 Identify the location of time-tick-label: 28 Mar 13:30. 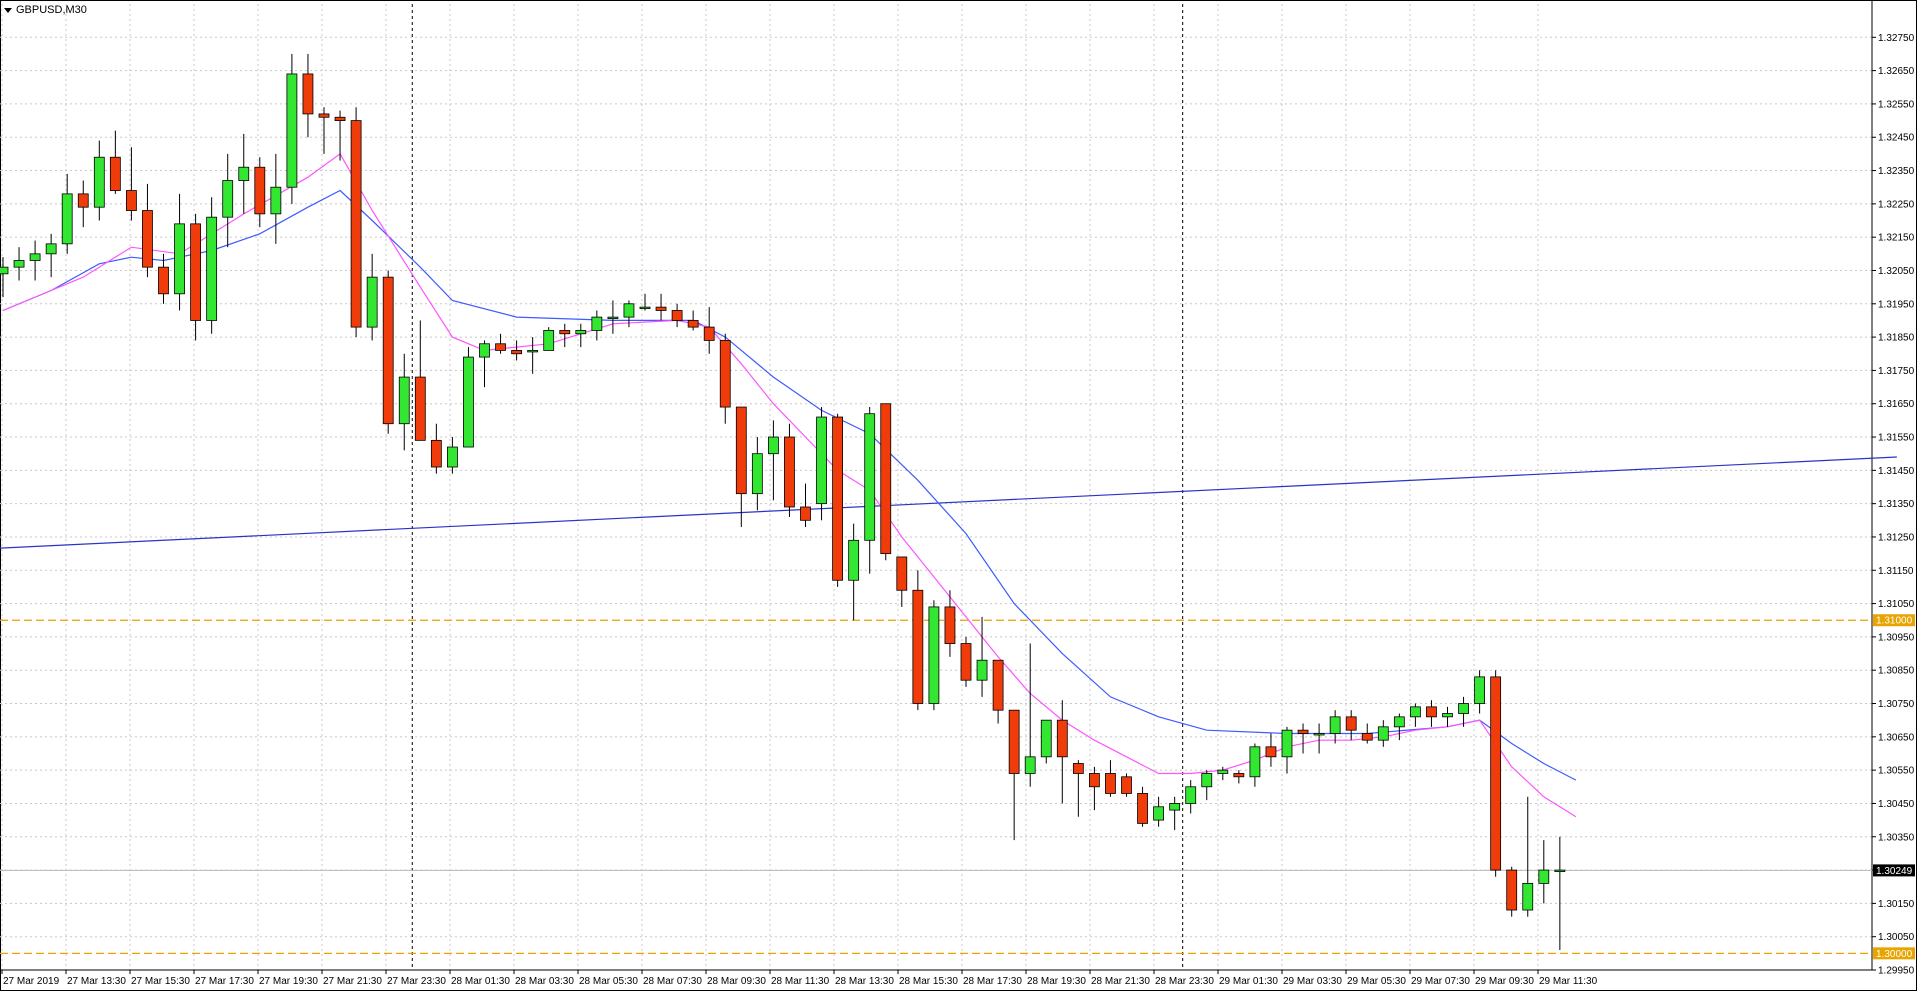
(864, 981).